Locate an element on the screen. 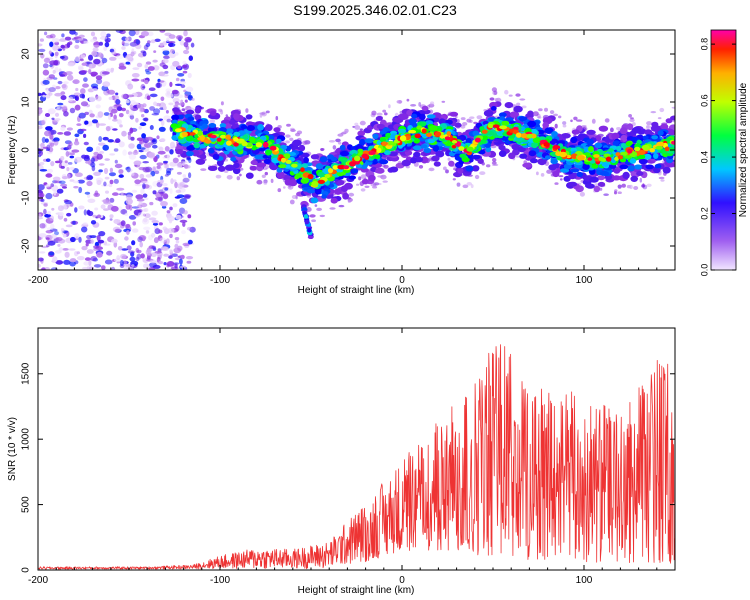 The width and height of the screenshot is (750, 600). colorbar-label: Normalized spectral amplitude is located at coordinates (743, 149).